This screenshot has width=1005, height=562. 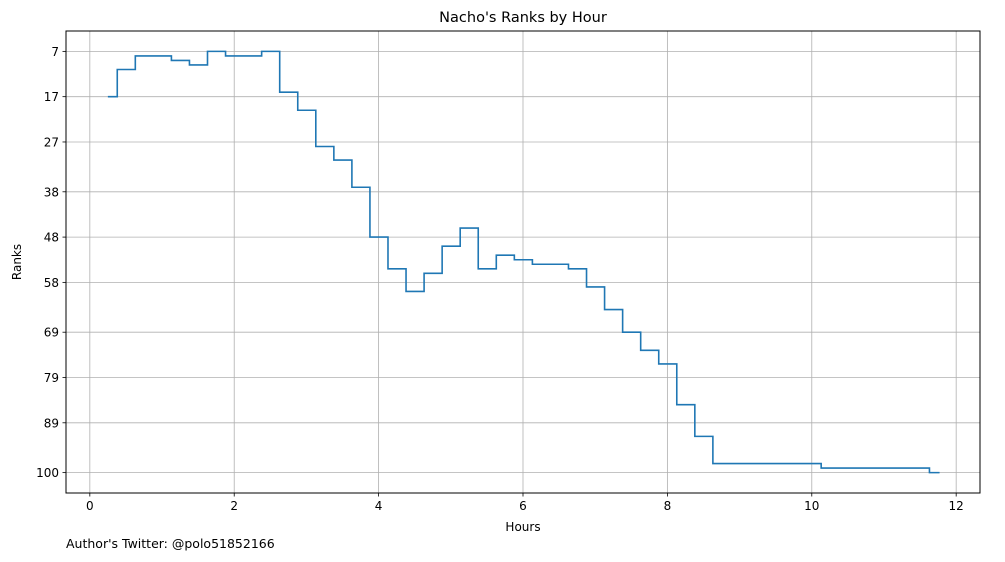 What do you see at coordinates (51, 283) in the screenshot?
I see `y-tick-label: 58` at bounding box center [51, 283].